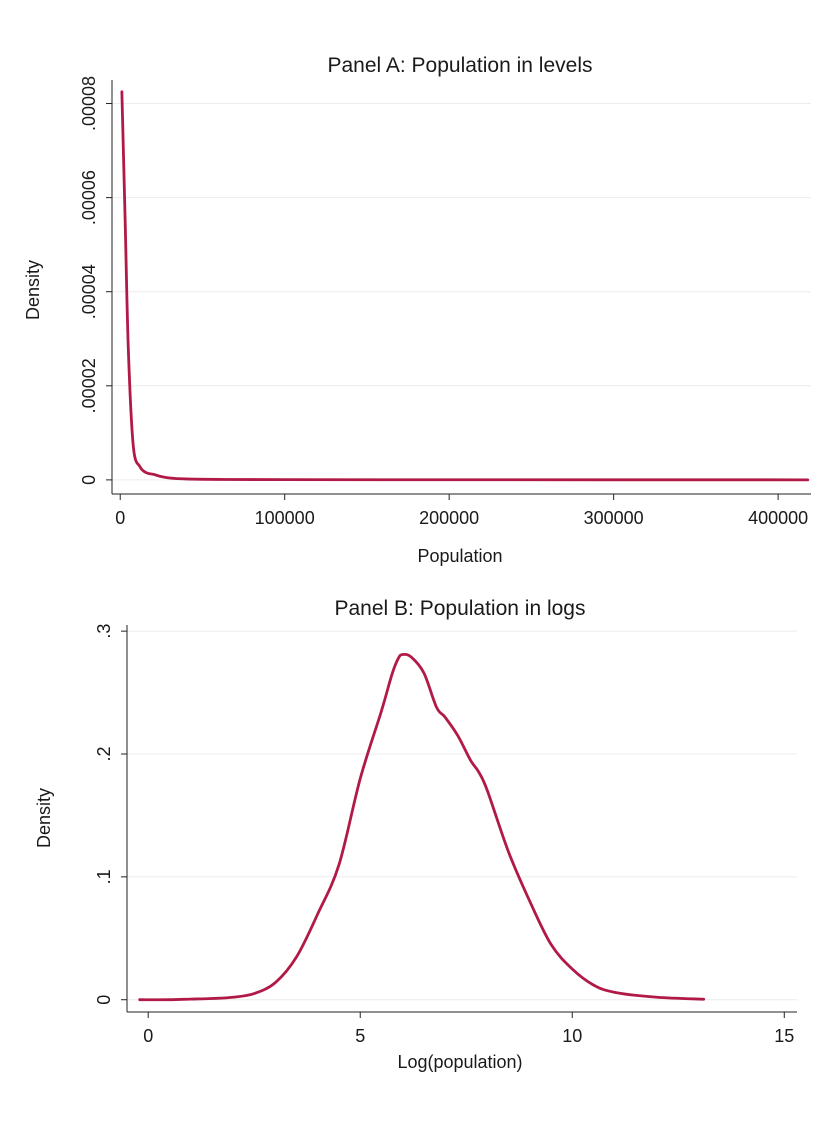  I want to click on panel-a-xlabel: Population, so click(459, 556).